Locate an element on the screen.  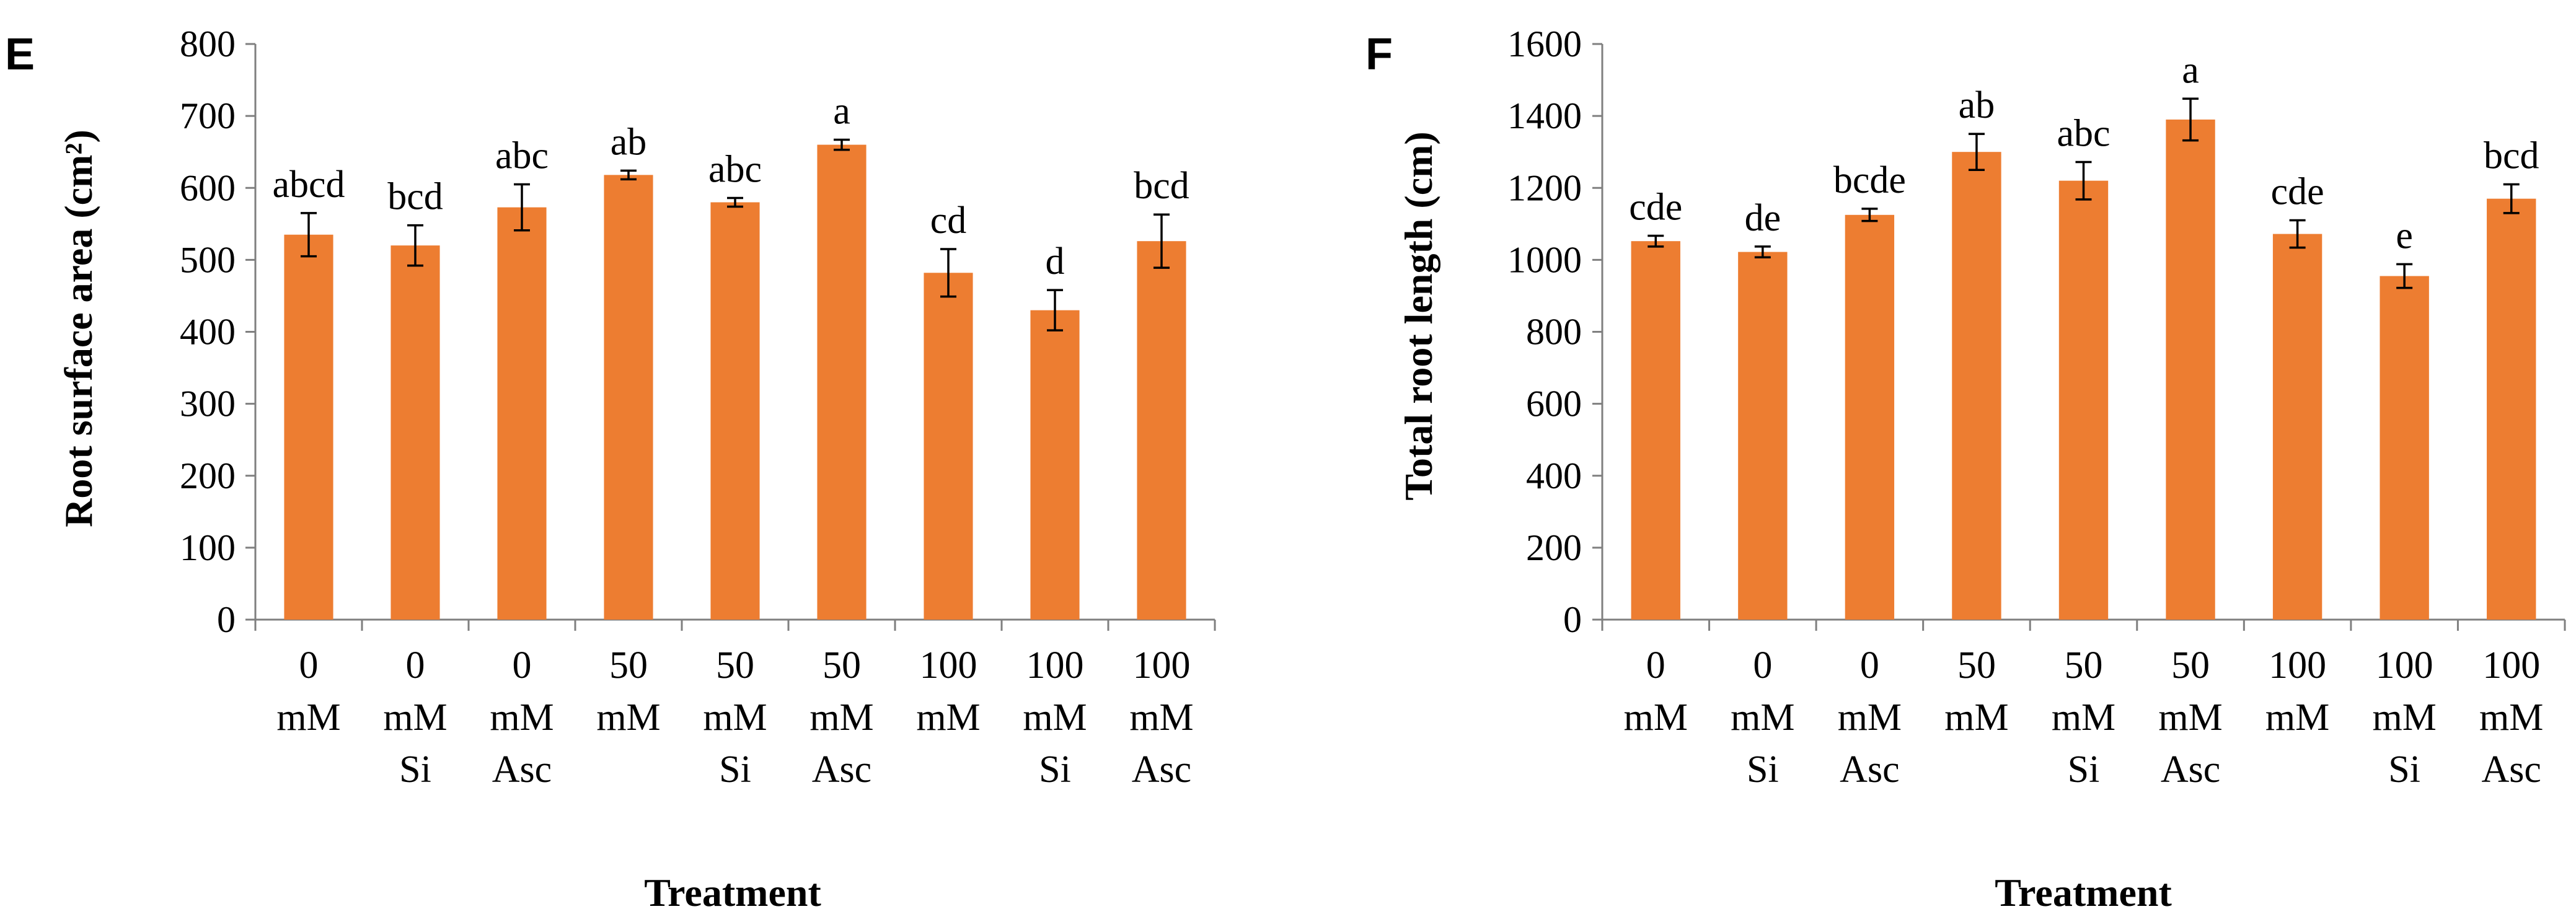
panel-f-significance-letter: bcd is located at coordinates (2511, 155).